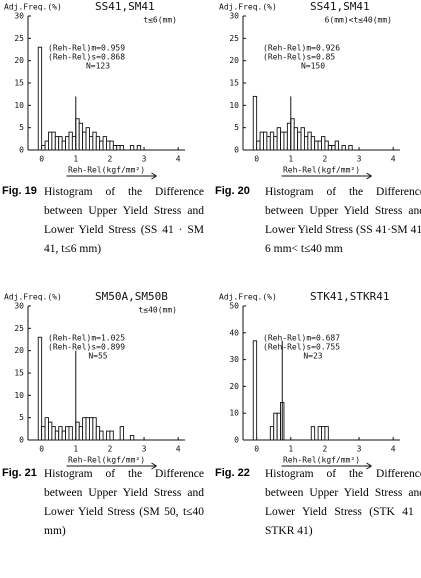 The height and width of the screenshot is (578, 421). What do you see at coordinates (358, 20) in the screenshot?
I see `chart-subtitle: 6(mm)<t≤40(mm)` at bounding box center [358, 20].